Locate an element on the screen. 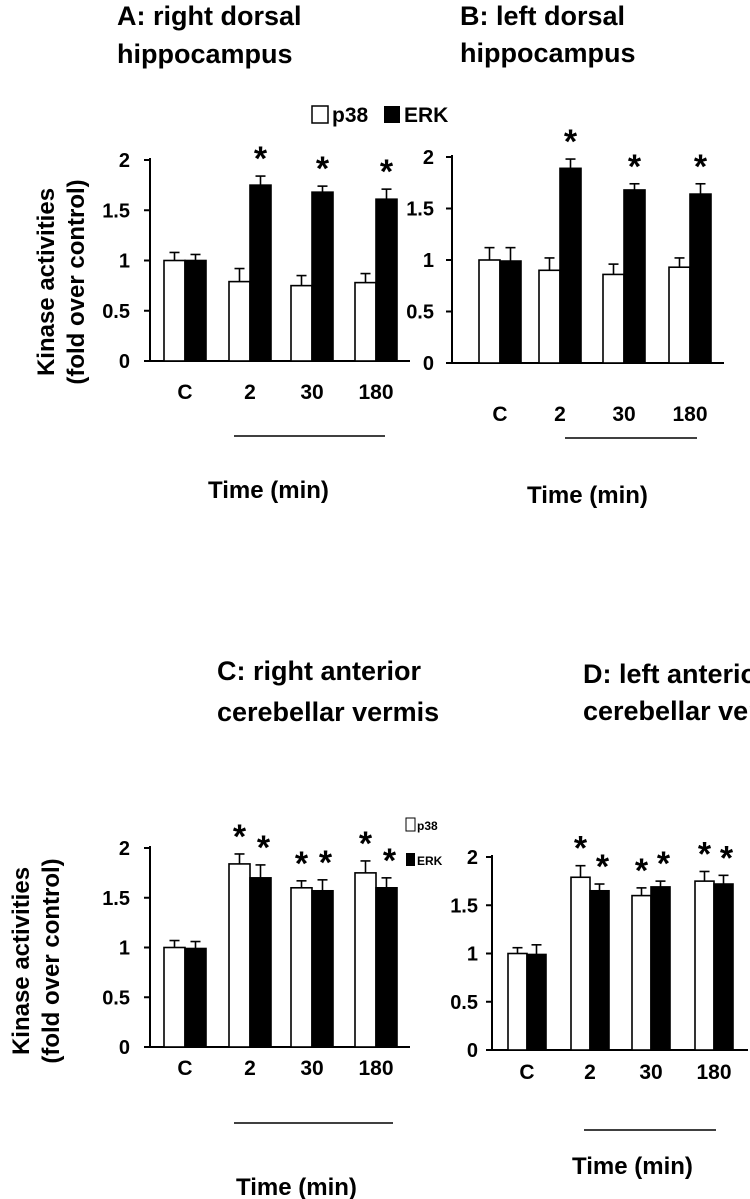 This screenshot has height=1199, width=750. panel-title: C: right anterior is located at coordinates (319, 671).